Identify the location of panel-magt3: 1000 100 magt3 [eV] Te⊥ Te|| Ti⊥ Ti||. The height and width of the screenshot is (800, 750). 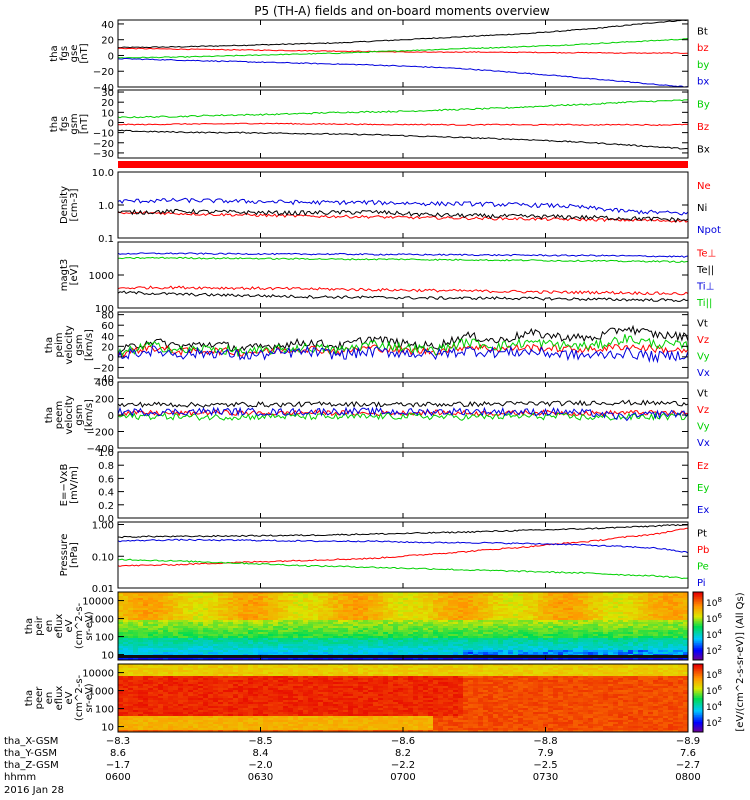
(387, 278).